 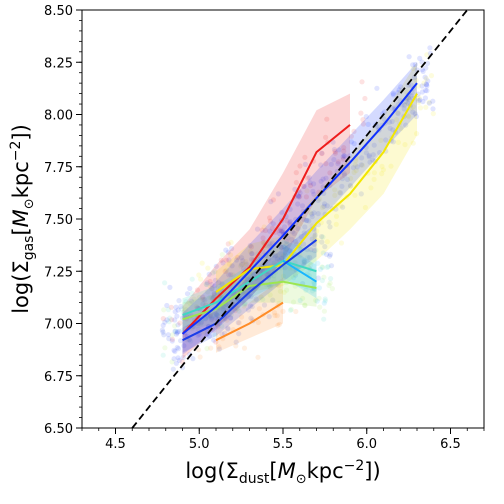 I want to click on x-tick-label: 6.5, so click(x=450, y=444).